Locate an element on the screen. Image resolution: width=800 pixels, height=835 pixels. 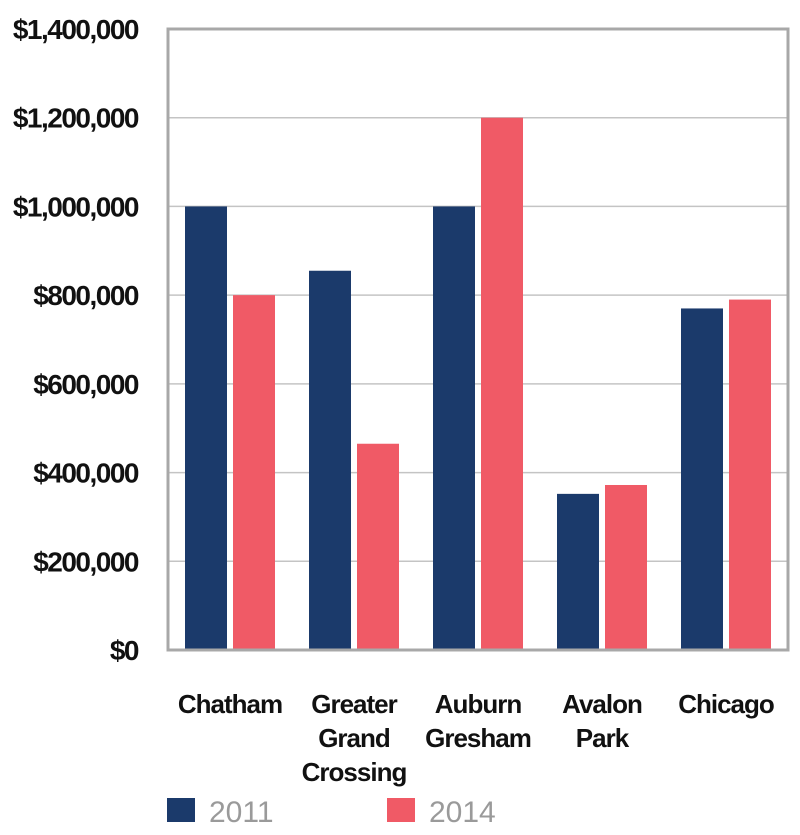
category-label: Crossing is located at coordinates (354, 772).